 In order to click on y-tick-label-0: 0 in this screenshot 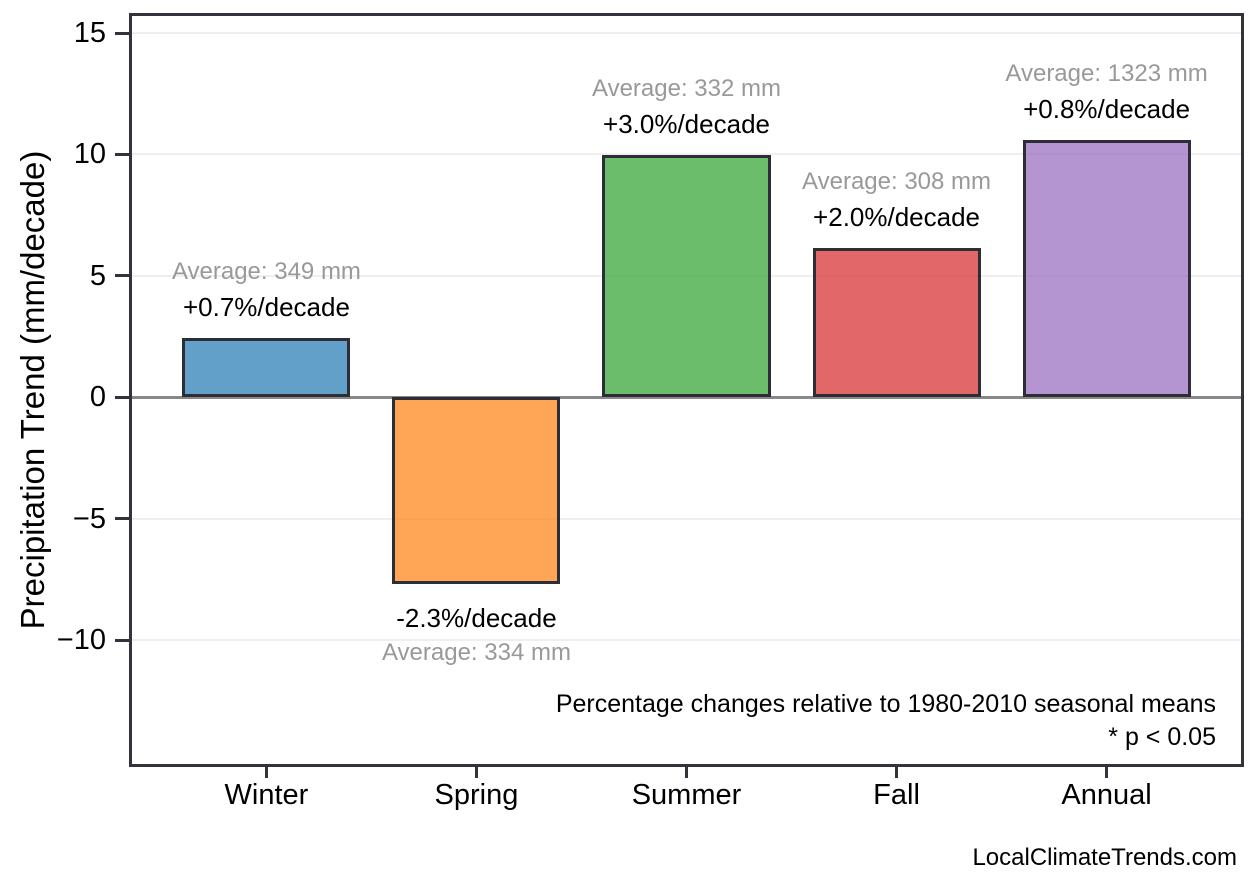, I will do `click(97, 397)`.